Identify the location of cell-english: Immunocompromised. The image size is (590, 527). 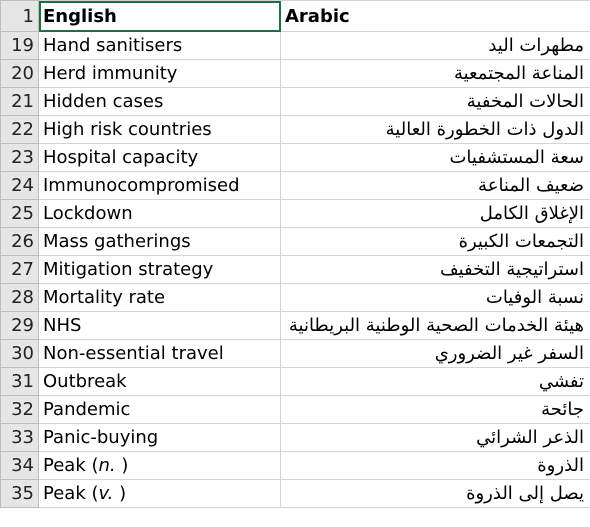
(159, 185).